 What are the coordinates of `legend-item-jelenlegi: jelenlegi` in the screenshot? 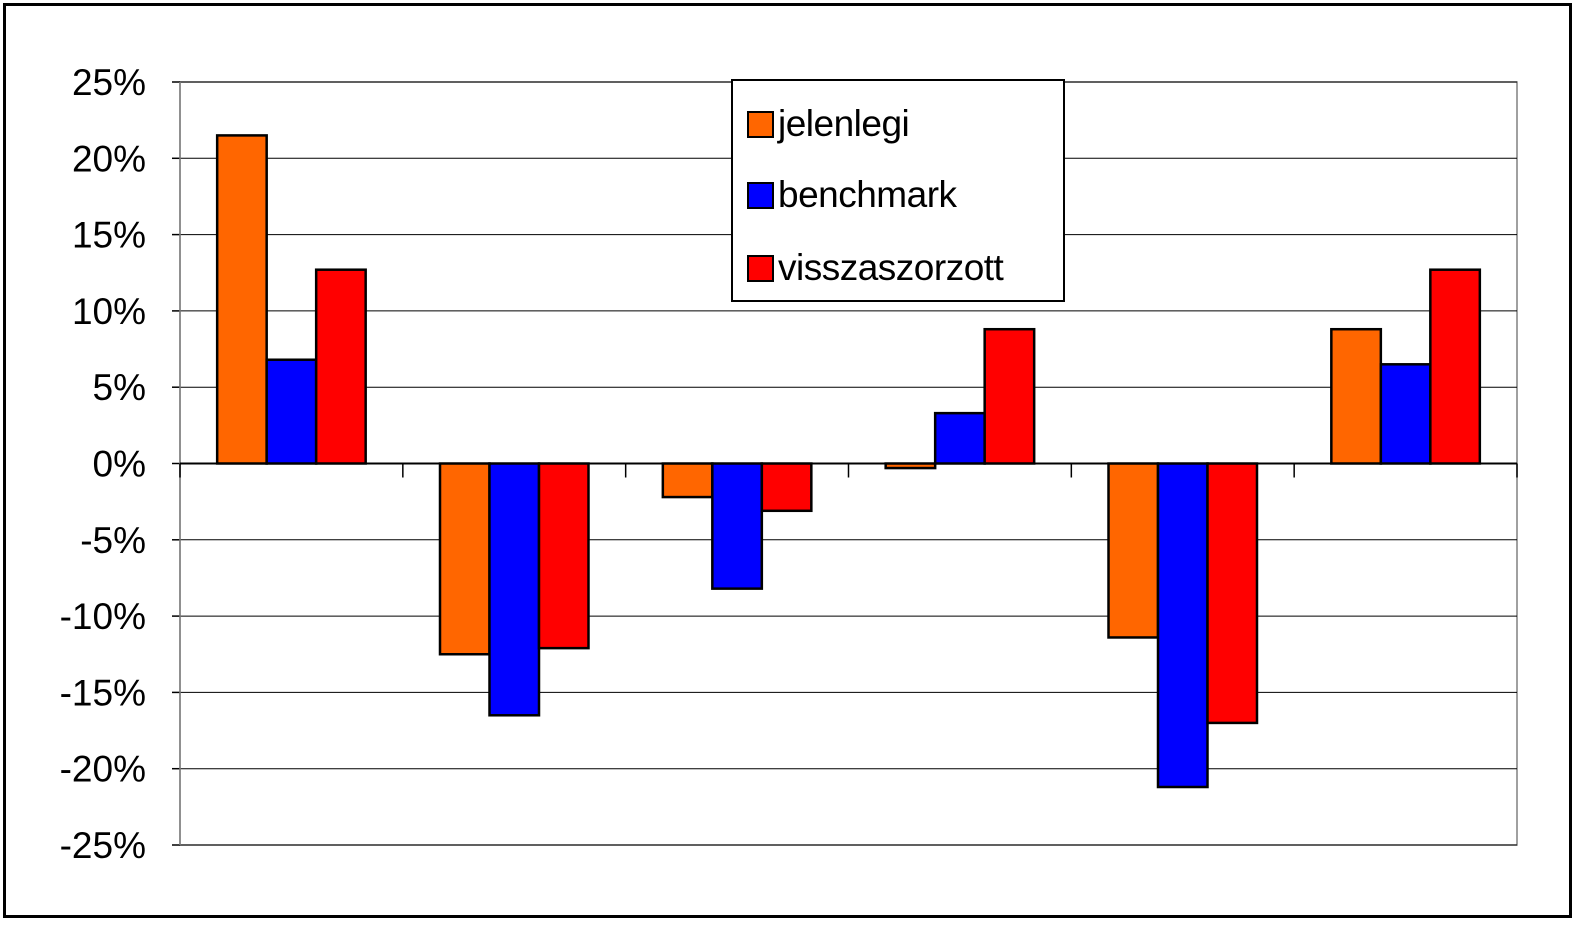 It's located at (828, 123).